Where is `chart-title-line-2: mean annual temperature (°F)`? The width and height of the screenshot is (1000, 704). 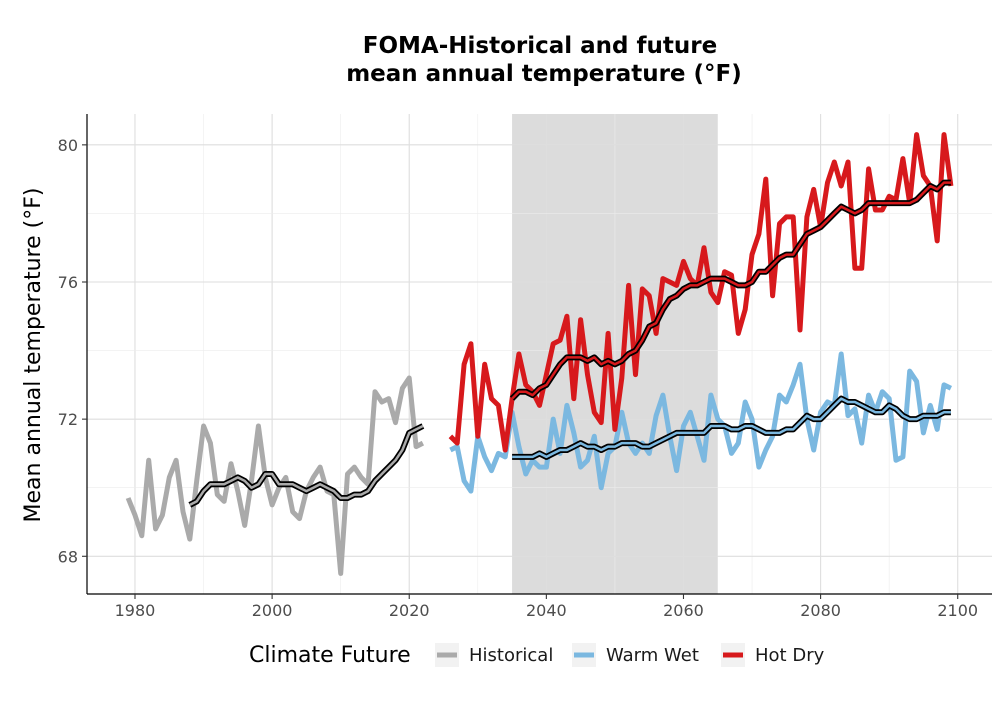
chart-title-line-2: mean annual temperature (°F) is located at coordinates (544, 74).